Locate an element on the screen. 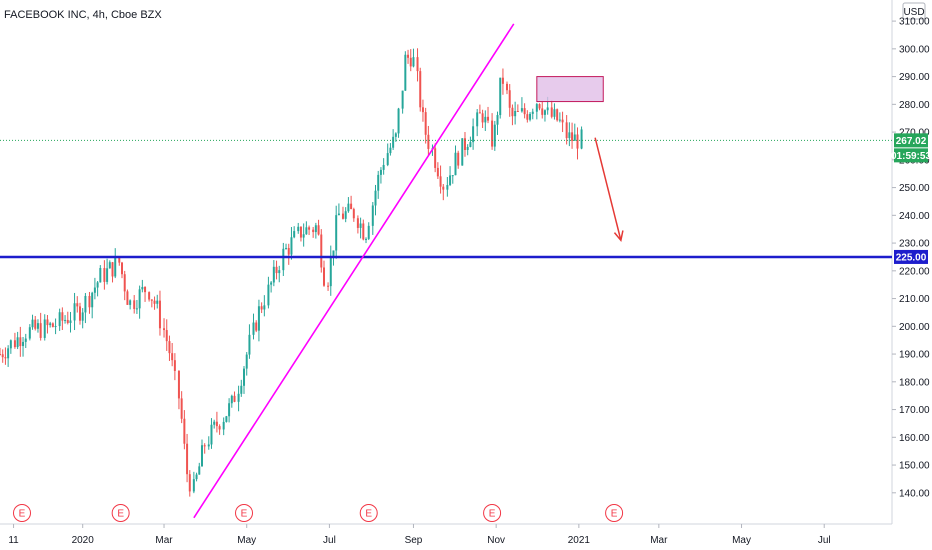 Image resolution: width=932 pixels, height=550 pixels. x-tick-label: 11 is located at coordinates (13, 540).